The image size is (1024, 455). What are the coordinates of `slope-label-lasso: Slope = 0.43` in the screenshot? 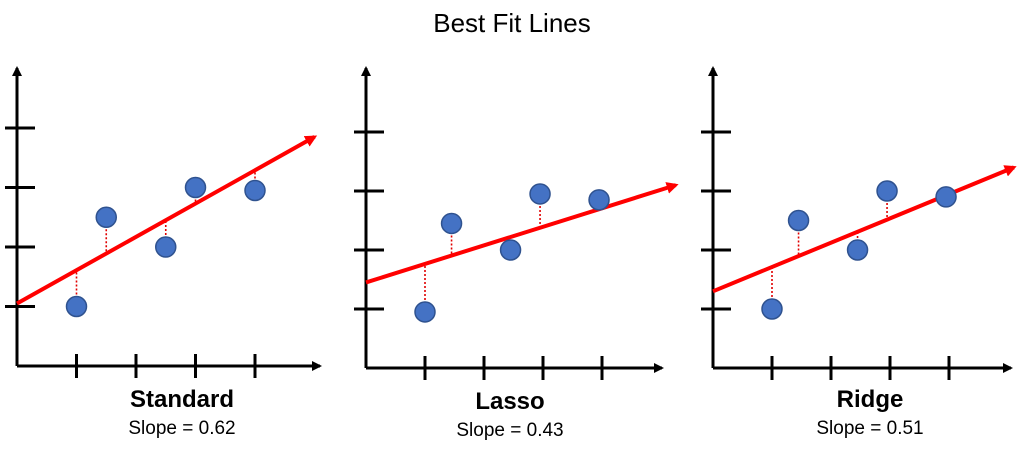 It's located at (510, 430).